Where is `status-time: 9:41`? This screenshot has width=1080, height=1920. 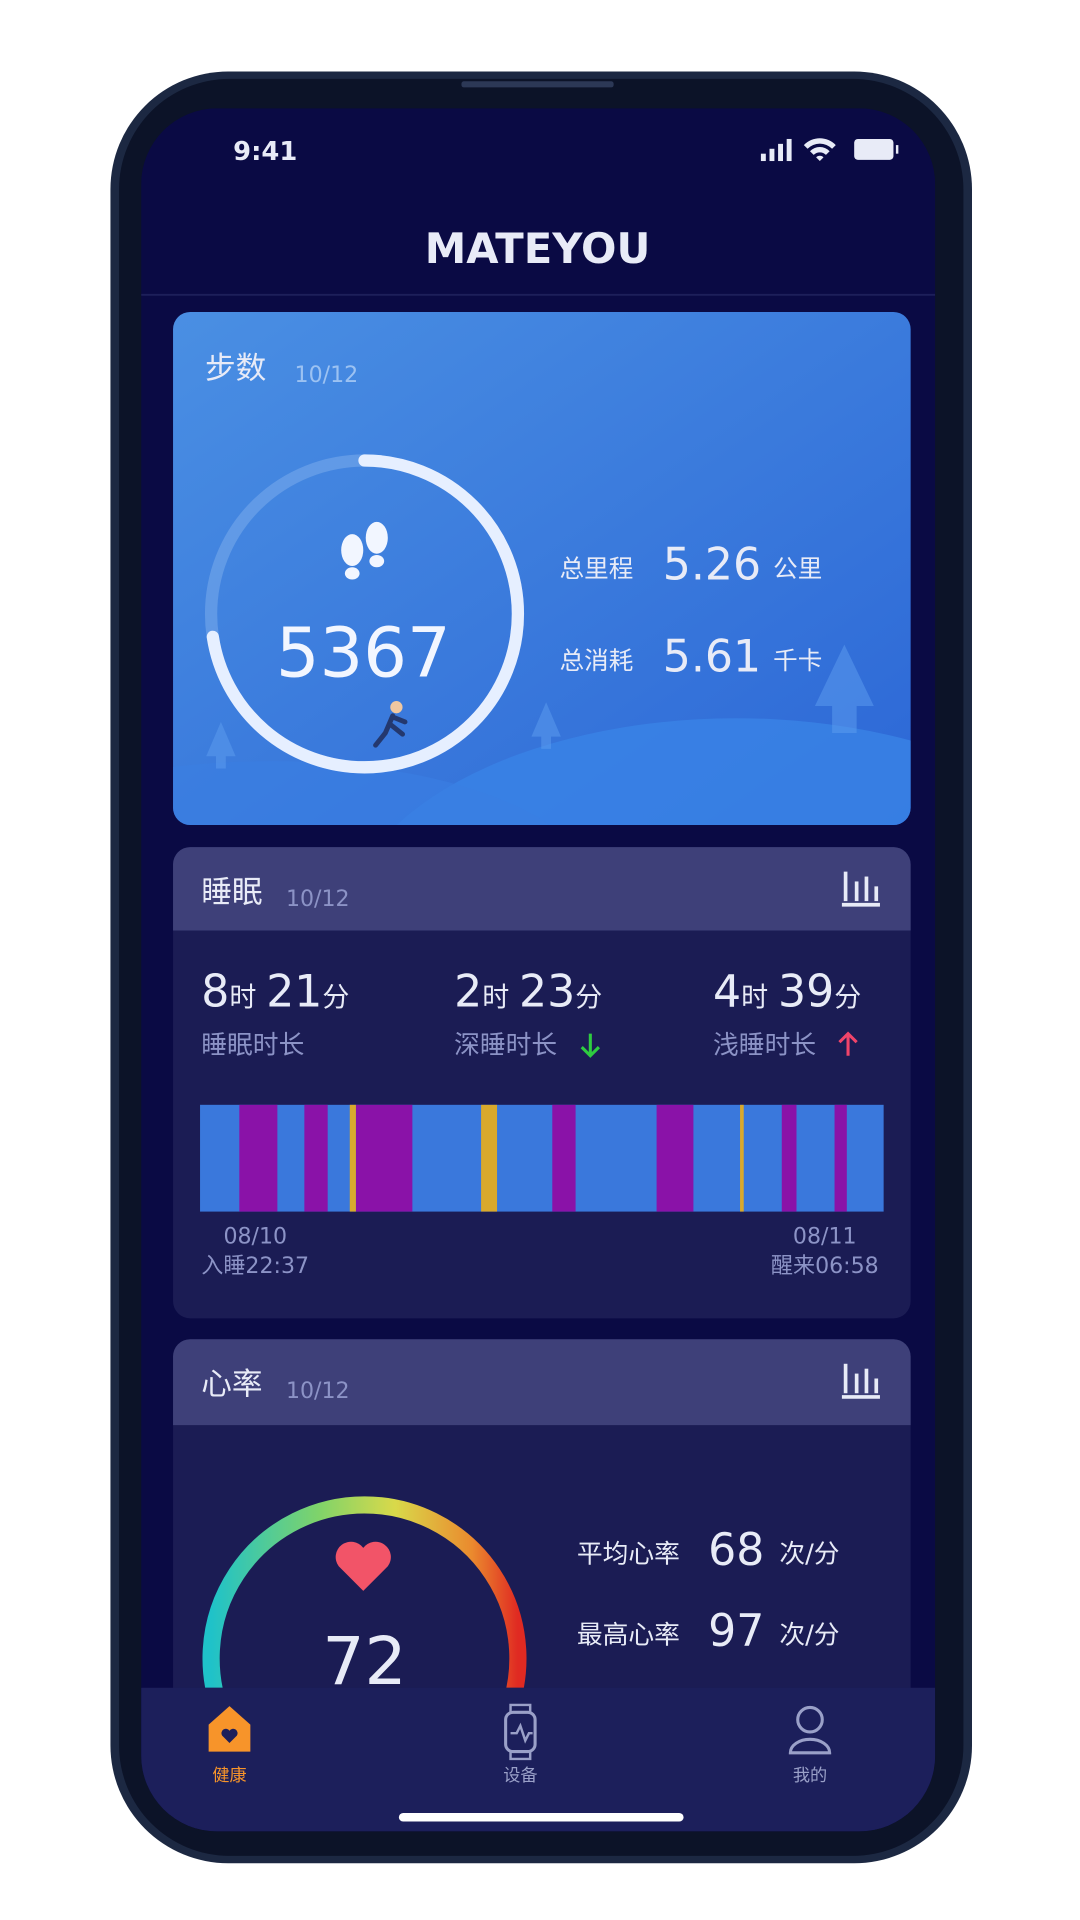
status-time: 9:41 is located at coordinates (265, 152).